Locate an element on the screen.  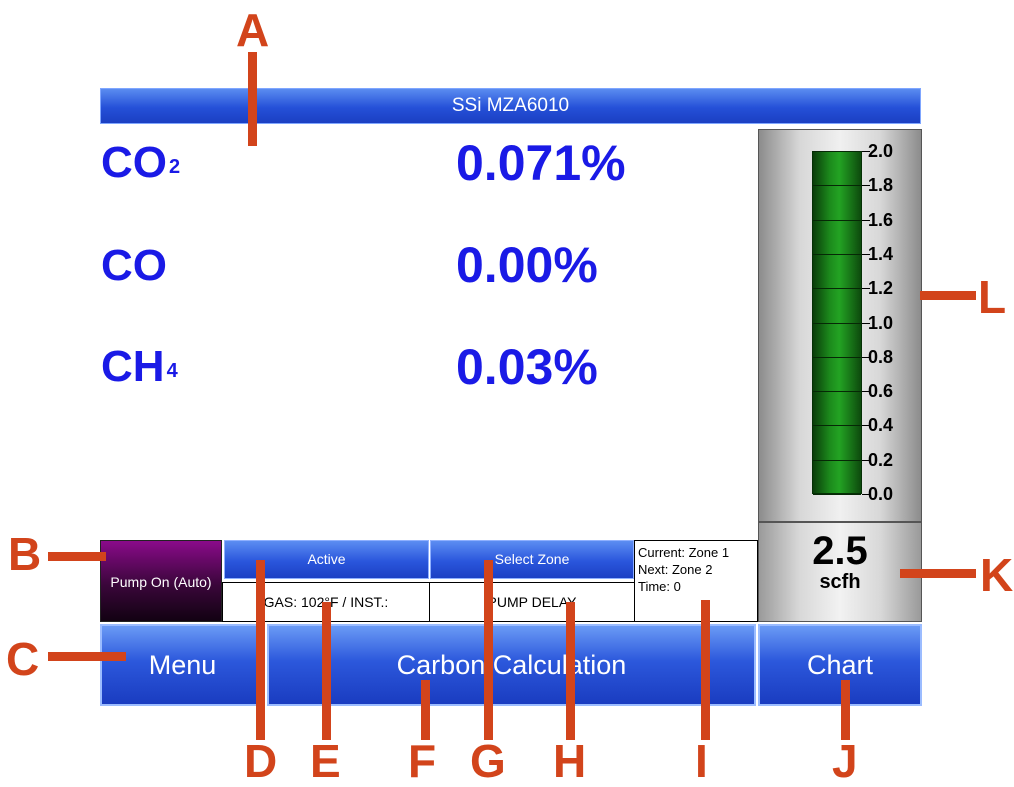
title-bar: SSi MZA6010 is located at coordinates (510, 106).